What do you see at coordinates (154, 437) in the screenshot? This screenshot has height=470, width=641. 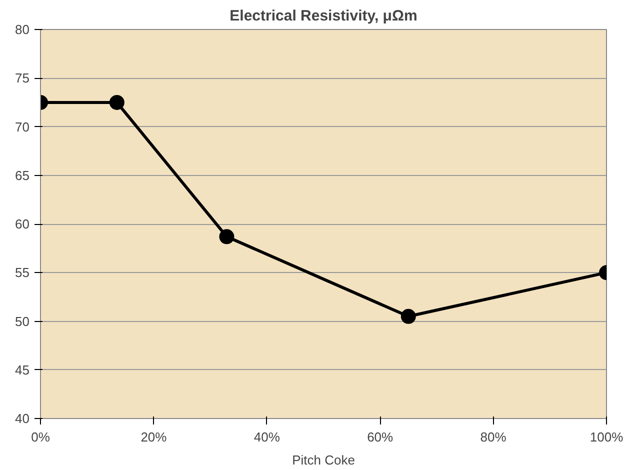 I see `x-tick-label: 20%` at bounding box center [154, 437].